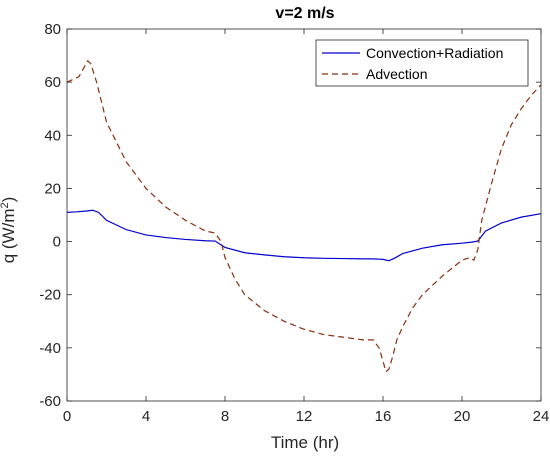 This screenshot has width=550, height=459. What do you see at coordinates (50, 401) in the screenshot?
I see `y-tick-label: -60` at bounding box center [50, 401].